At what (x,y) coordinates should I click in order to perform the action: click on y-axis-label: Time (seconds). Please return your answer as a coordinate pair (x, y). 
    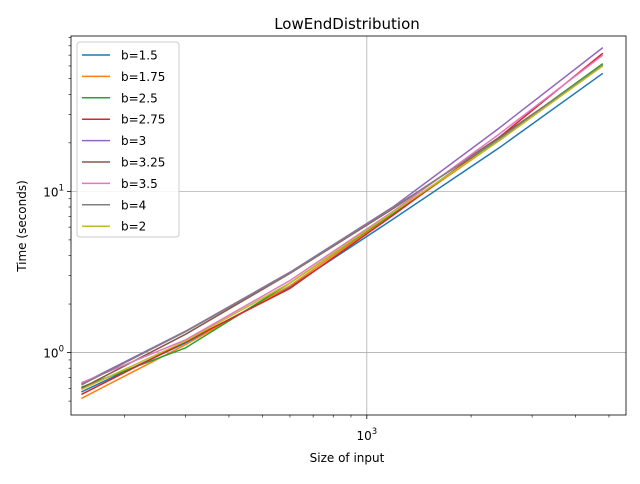
    Looking at the image, I should click on (22, 226).